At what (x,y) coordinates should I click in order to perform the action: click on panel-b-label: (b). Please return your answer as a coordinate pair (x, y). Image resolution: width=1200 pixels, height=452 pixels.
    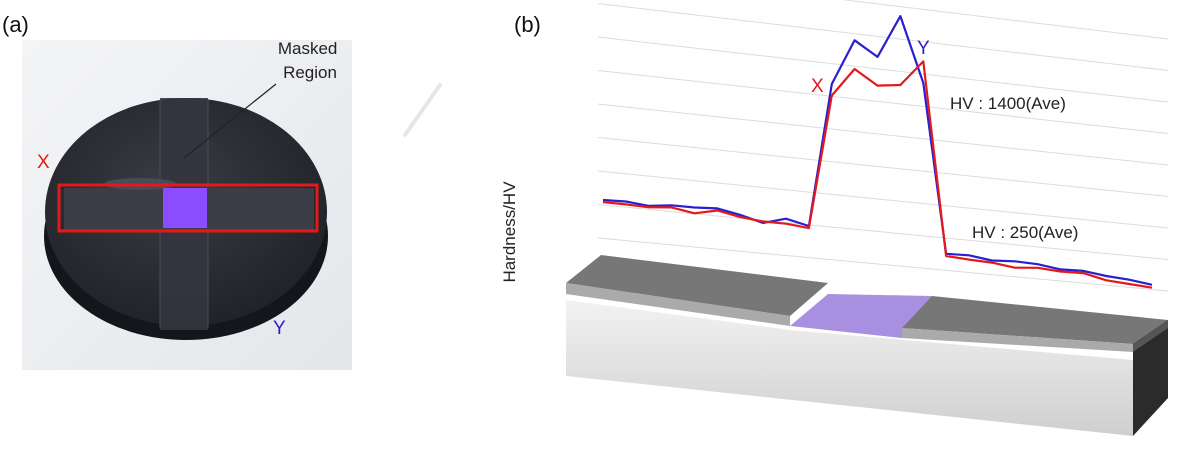
    Looking at the image, I should click on (527, 24).